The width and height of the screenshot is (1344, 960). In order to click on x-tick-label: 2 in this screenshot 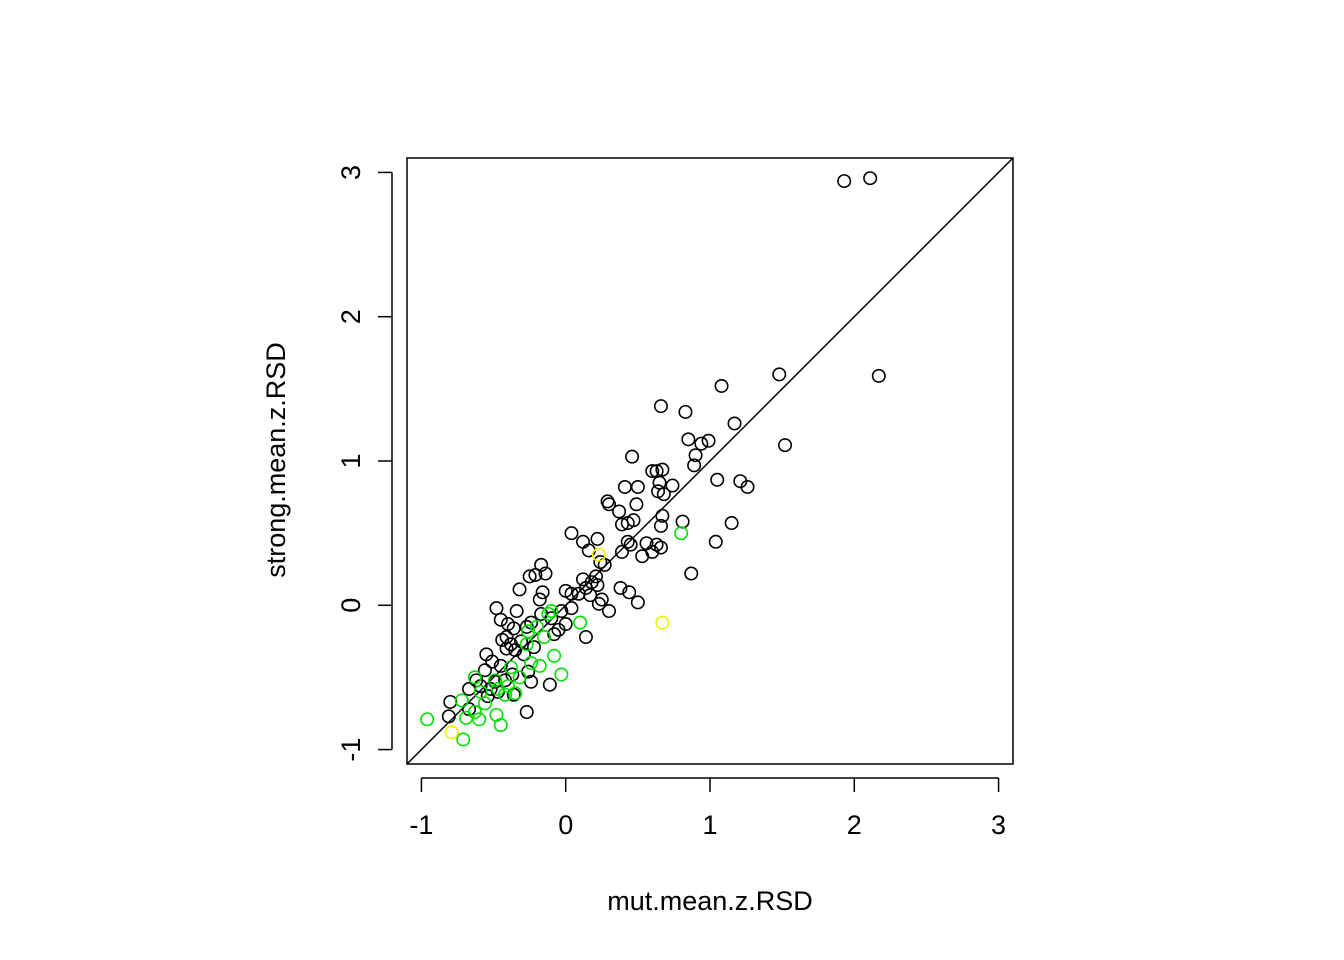, I will do `click(854, 825)`.